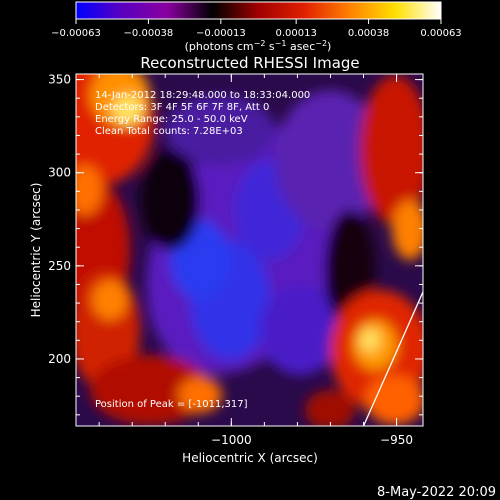  What do you see at coordinates (59, 173) in the screenshot?
I see `y-tick-label: 300` at bounding box center [59, 173].